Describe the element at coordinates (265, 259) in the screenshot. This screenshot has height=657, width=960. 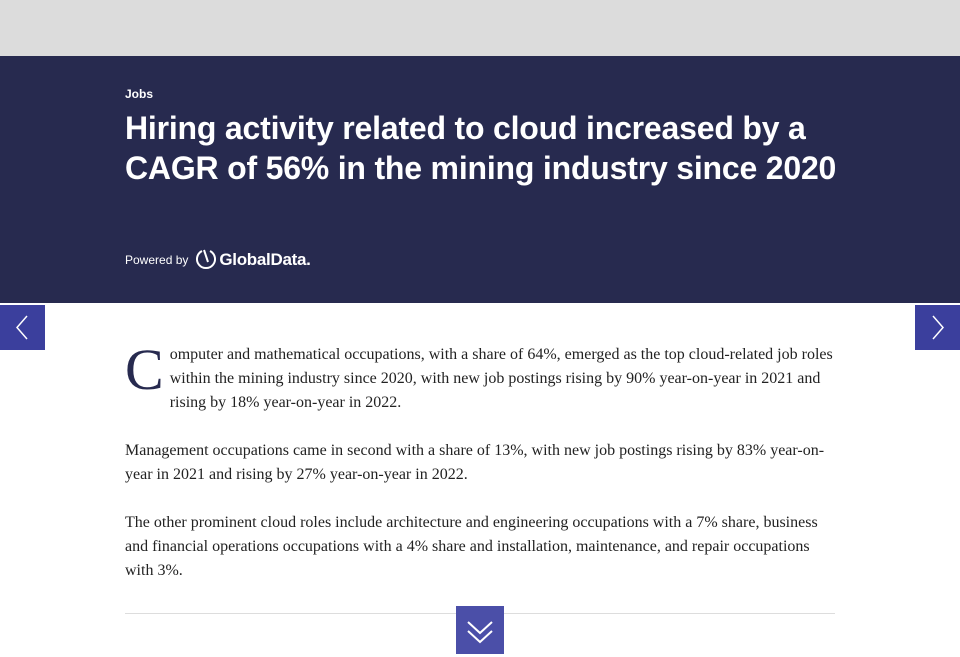
I see `brand-name: GlobalData.` at that location.